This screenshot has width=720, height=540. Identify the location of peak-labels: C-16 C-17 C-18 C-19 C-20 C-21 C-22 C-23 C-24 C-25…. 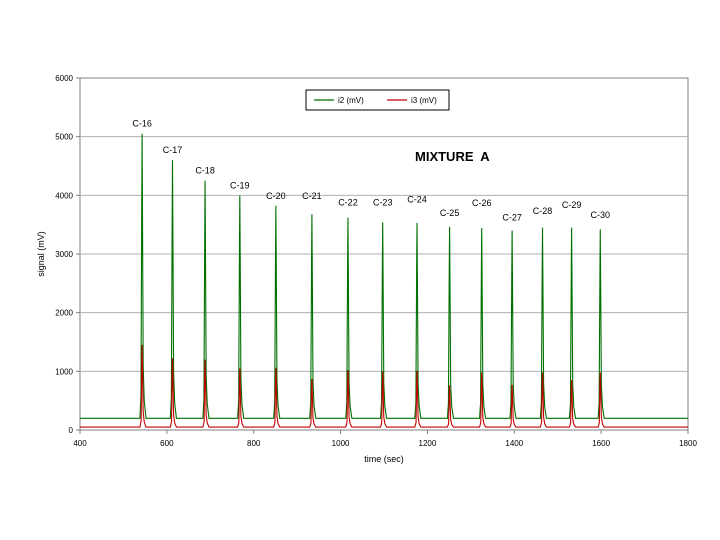
(371, 171).